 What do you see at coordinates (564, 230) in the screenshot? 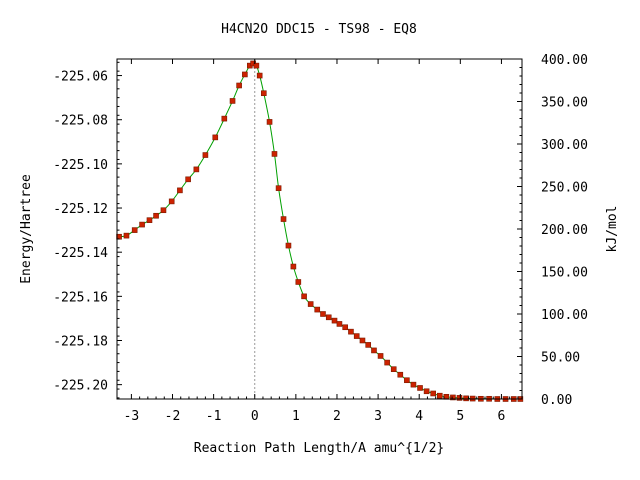
I see `y2-tick-label: 200.00` at bounding box center [564, 230].